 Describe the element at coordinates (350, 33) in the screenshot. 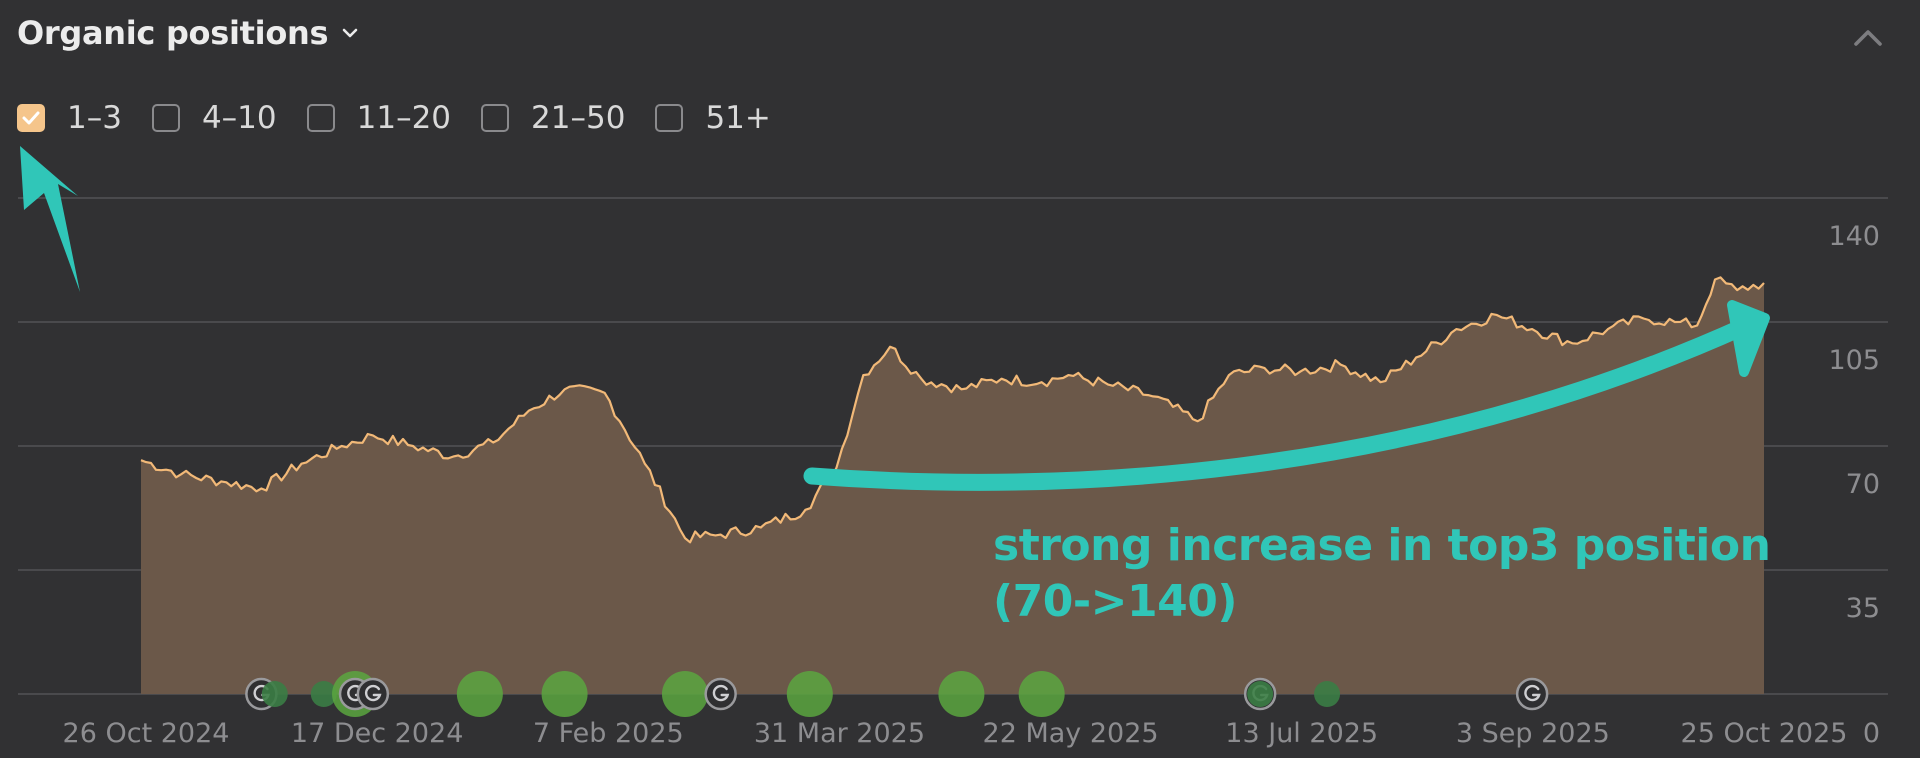

I see `chevron-down-icon` at that location.